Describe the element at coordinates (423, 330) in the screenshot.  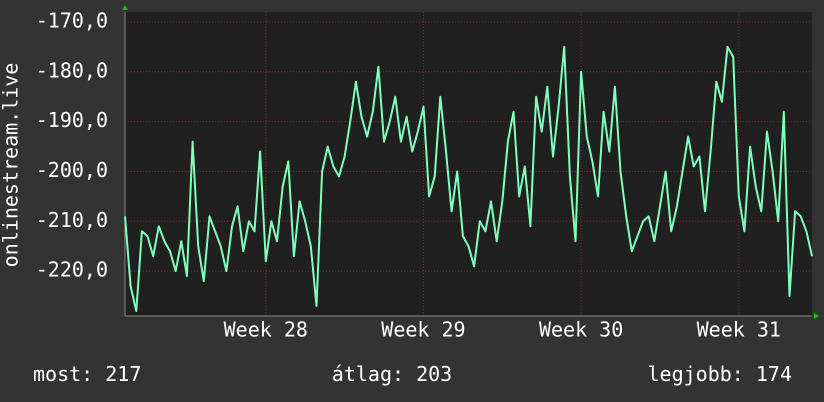
I see `x-tick-label: Week 29` at that location.